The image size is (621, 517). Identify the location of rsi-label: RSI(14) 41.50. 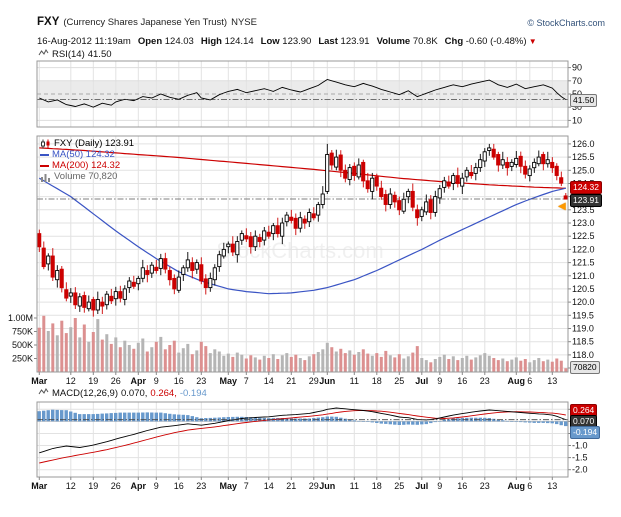
(75, 54).